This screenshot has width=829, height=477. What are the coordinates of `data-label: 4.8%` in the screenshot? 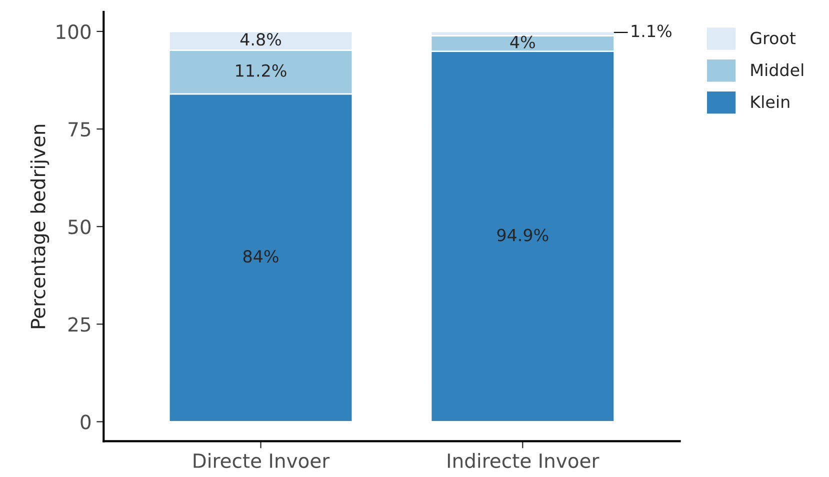 It's located at (261, 39).